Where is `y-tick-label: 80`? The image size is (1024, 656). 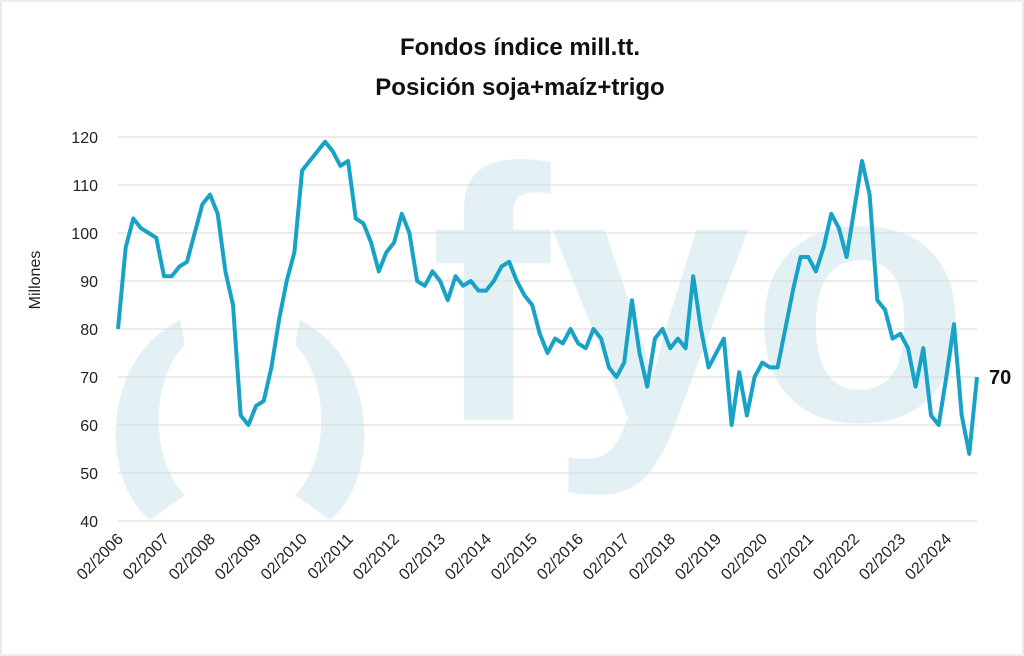
y-tick-label: 80 is located at coordinates (89, 330).